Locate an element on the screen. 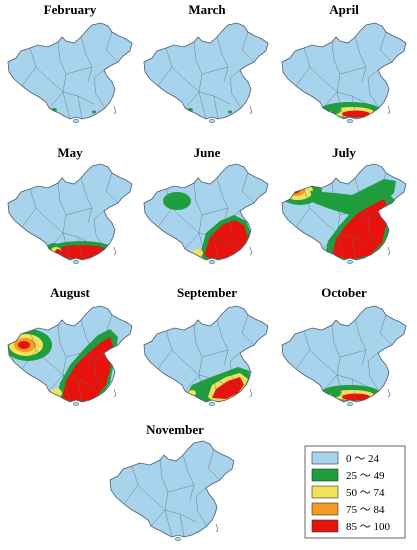 This screenshot has width=417, height=550. legend: 0 ～ 24 25 ～ 49 50 ～ 74 75 ～ 84 85 ～ 100 is located at coordinates (355, 492).